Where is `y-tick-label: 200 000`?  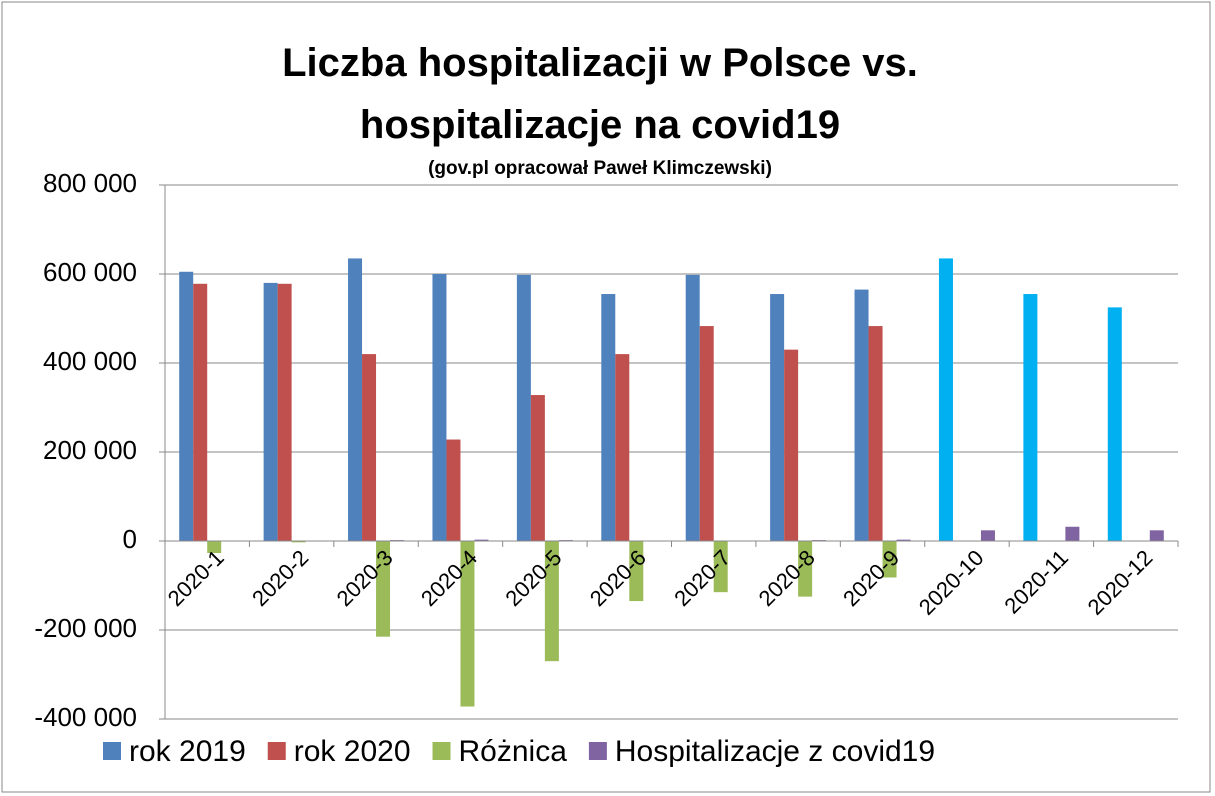 y-tick-label: 200 000 is located at coordinates (90, 450).